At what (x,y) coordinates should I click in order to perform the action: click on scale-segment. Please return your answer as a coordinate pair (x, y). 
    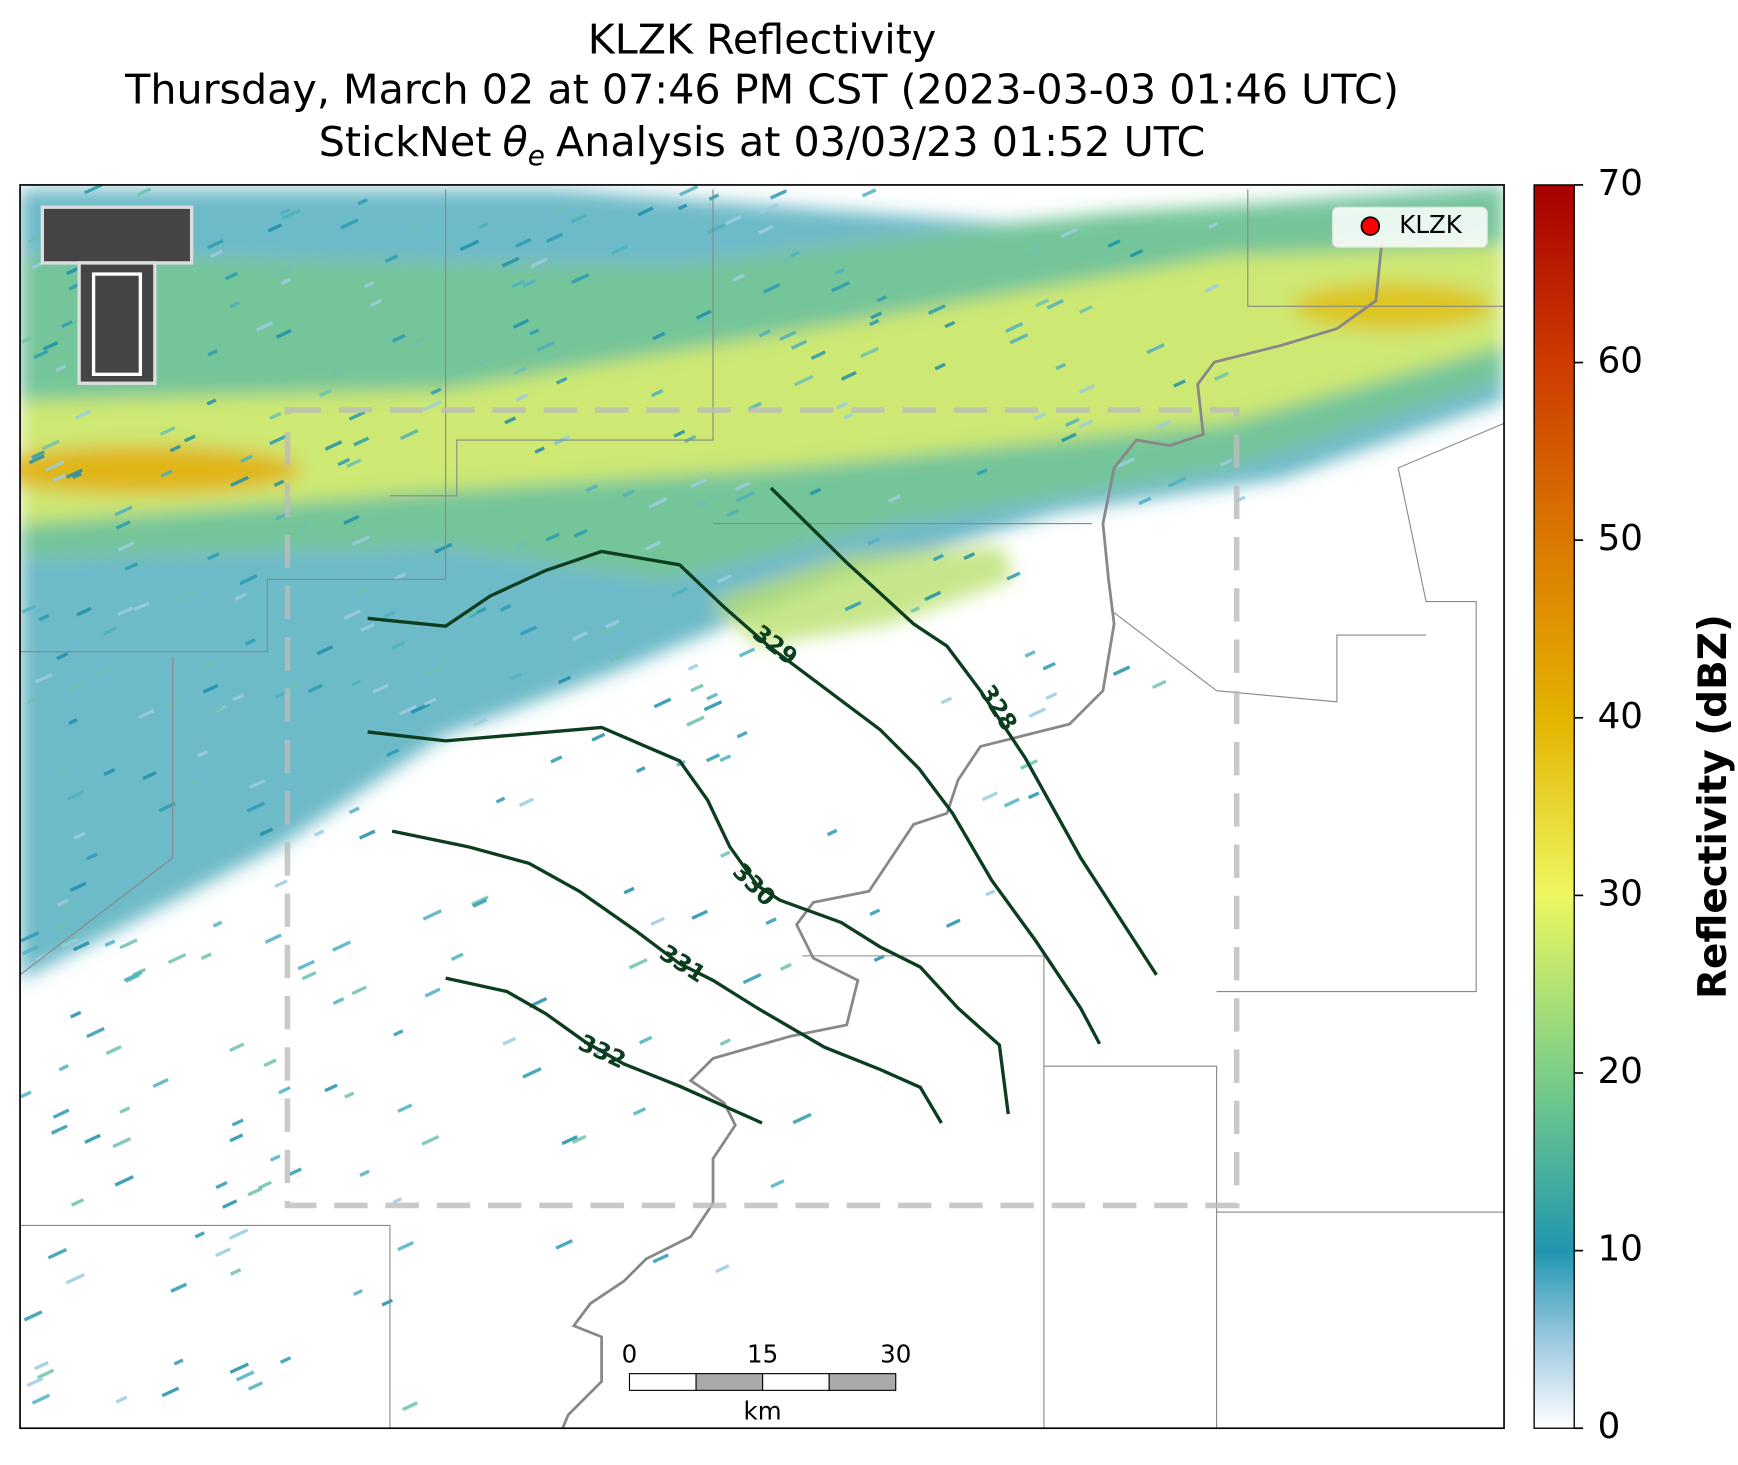
    Looking at the image, I should click on (729, 1382).